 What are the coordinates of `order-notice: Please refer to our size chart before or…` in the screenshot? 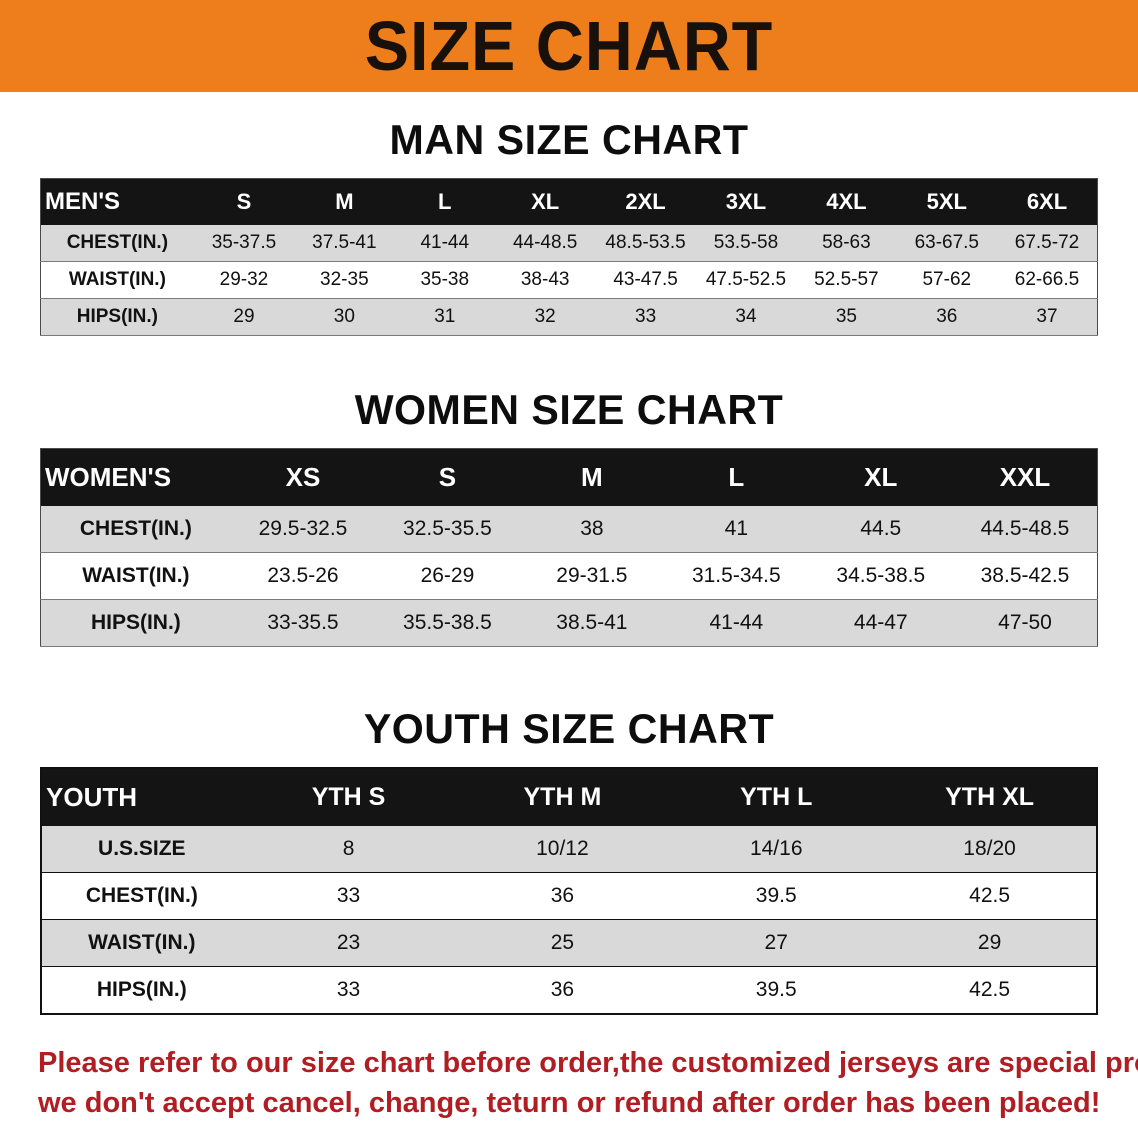 It's located at (588, 1083).